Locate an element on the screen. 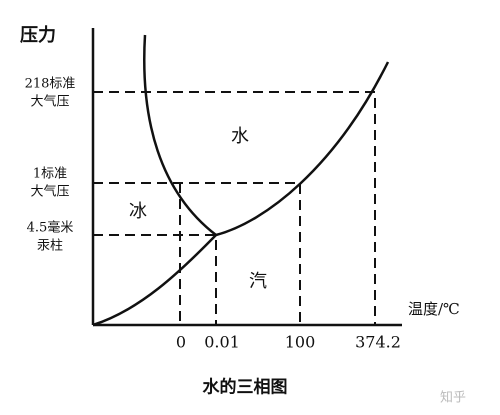 The height and width of the screenshot is (415, 500). watermark: 知乎 is located at coordinates (453, 398).